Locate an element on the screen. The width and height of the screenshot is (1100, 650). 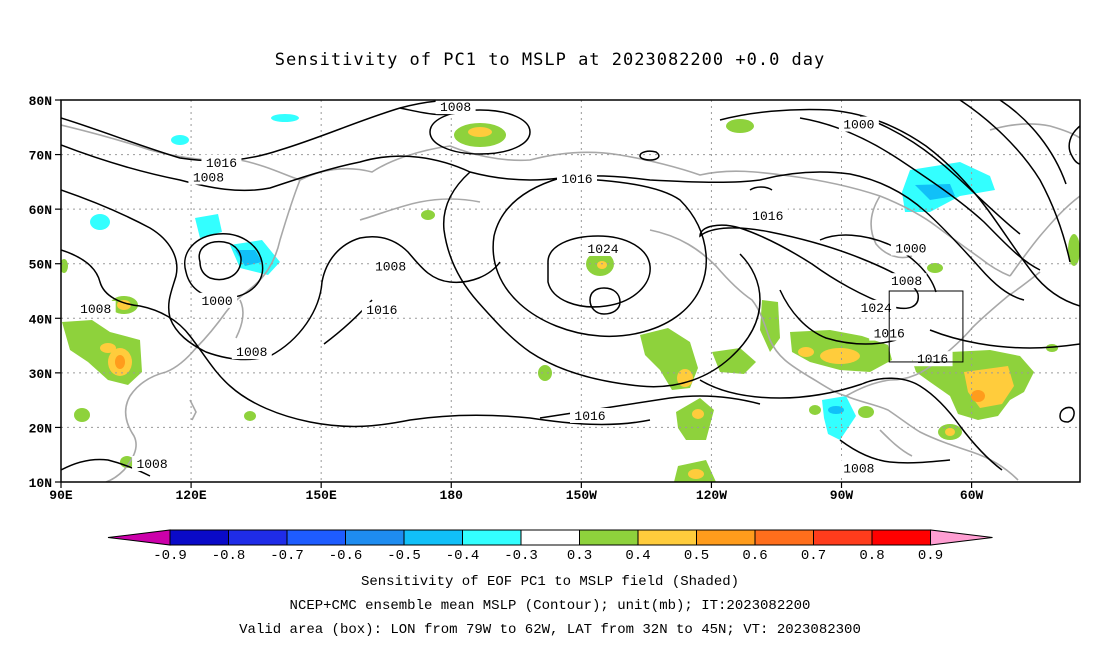
lon-tick-label: 120W is located at coordinates (711, 494).